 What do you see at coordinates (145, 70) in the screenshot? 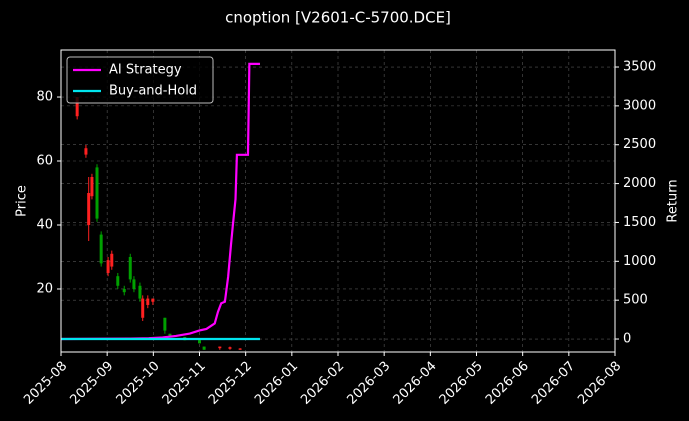
I see `legend-label: AI Strategy` at bounding box center [145, 70].